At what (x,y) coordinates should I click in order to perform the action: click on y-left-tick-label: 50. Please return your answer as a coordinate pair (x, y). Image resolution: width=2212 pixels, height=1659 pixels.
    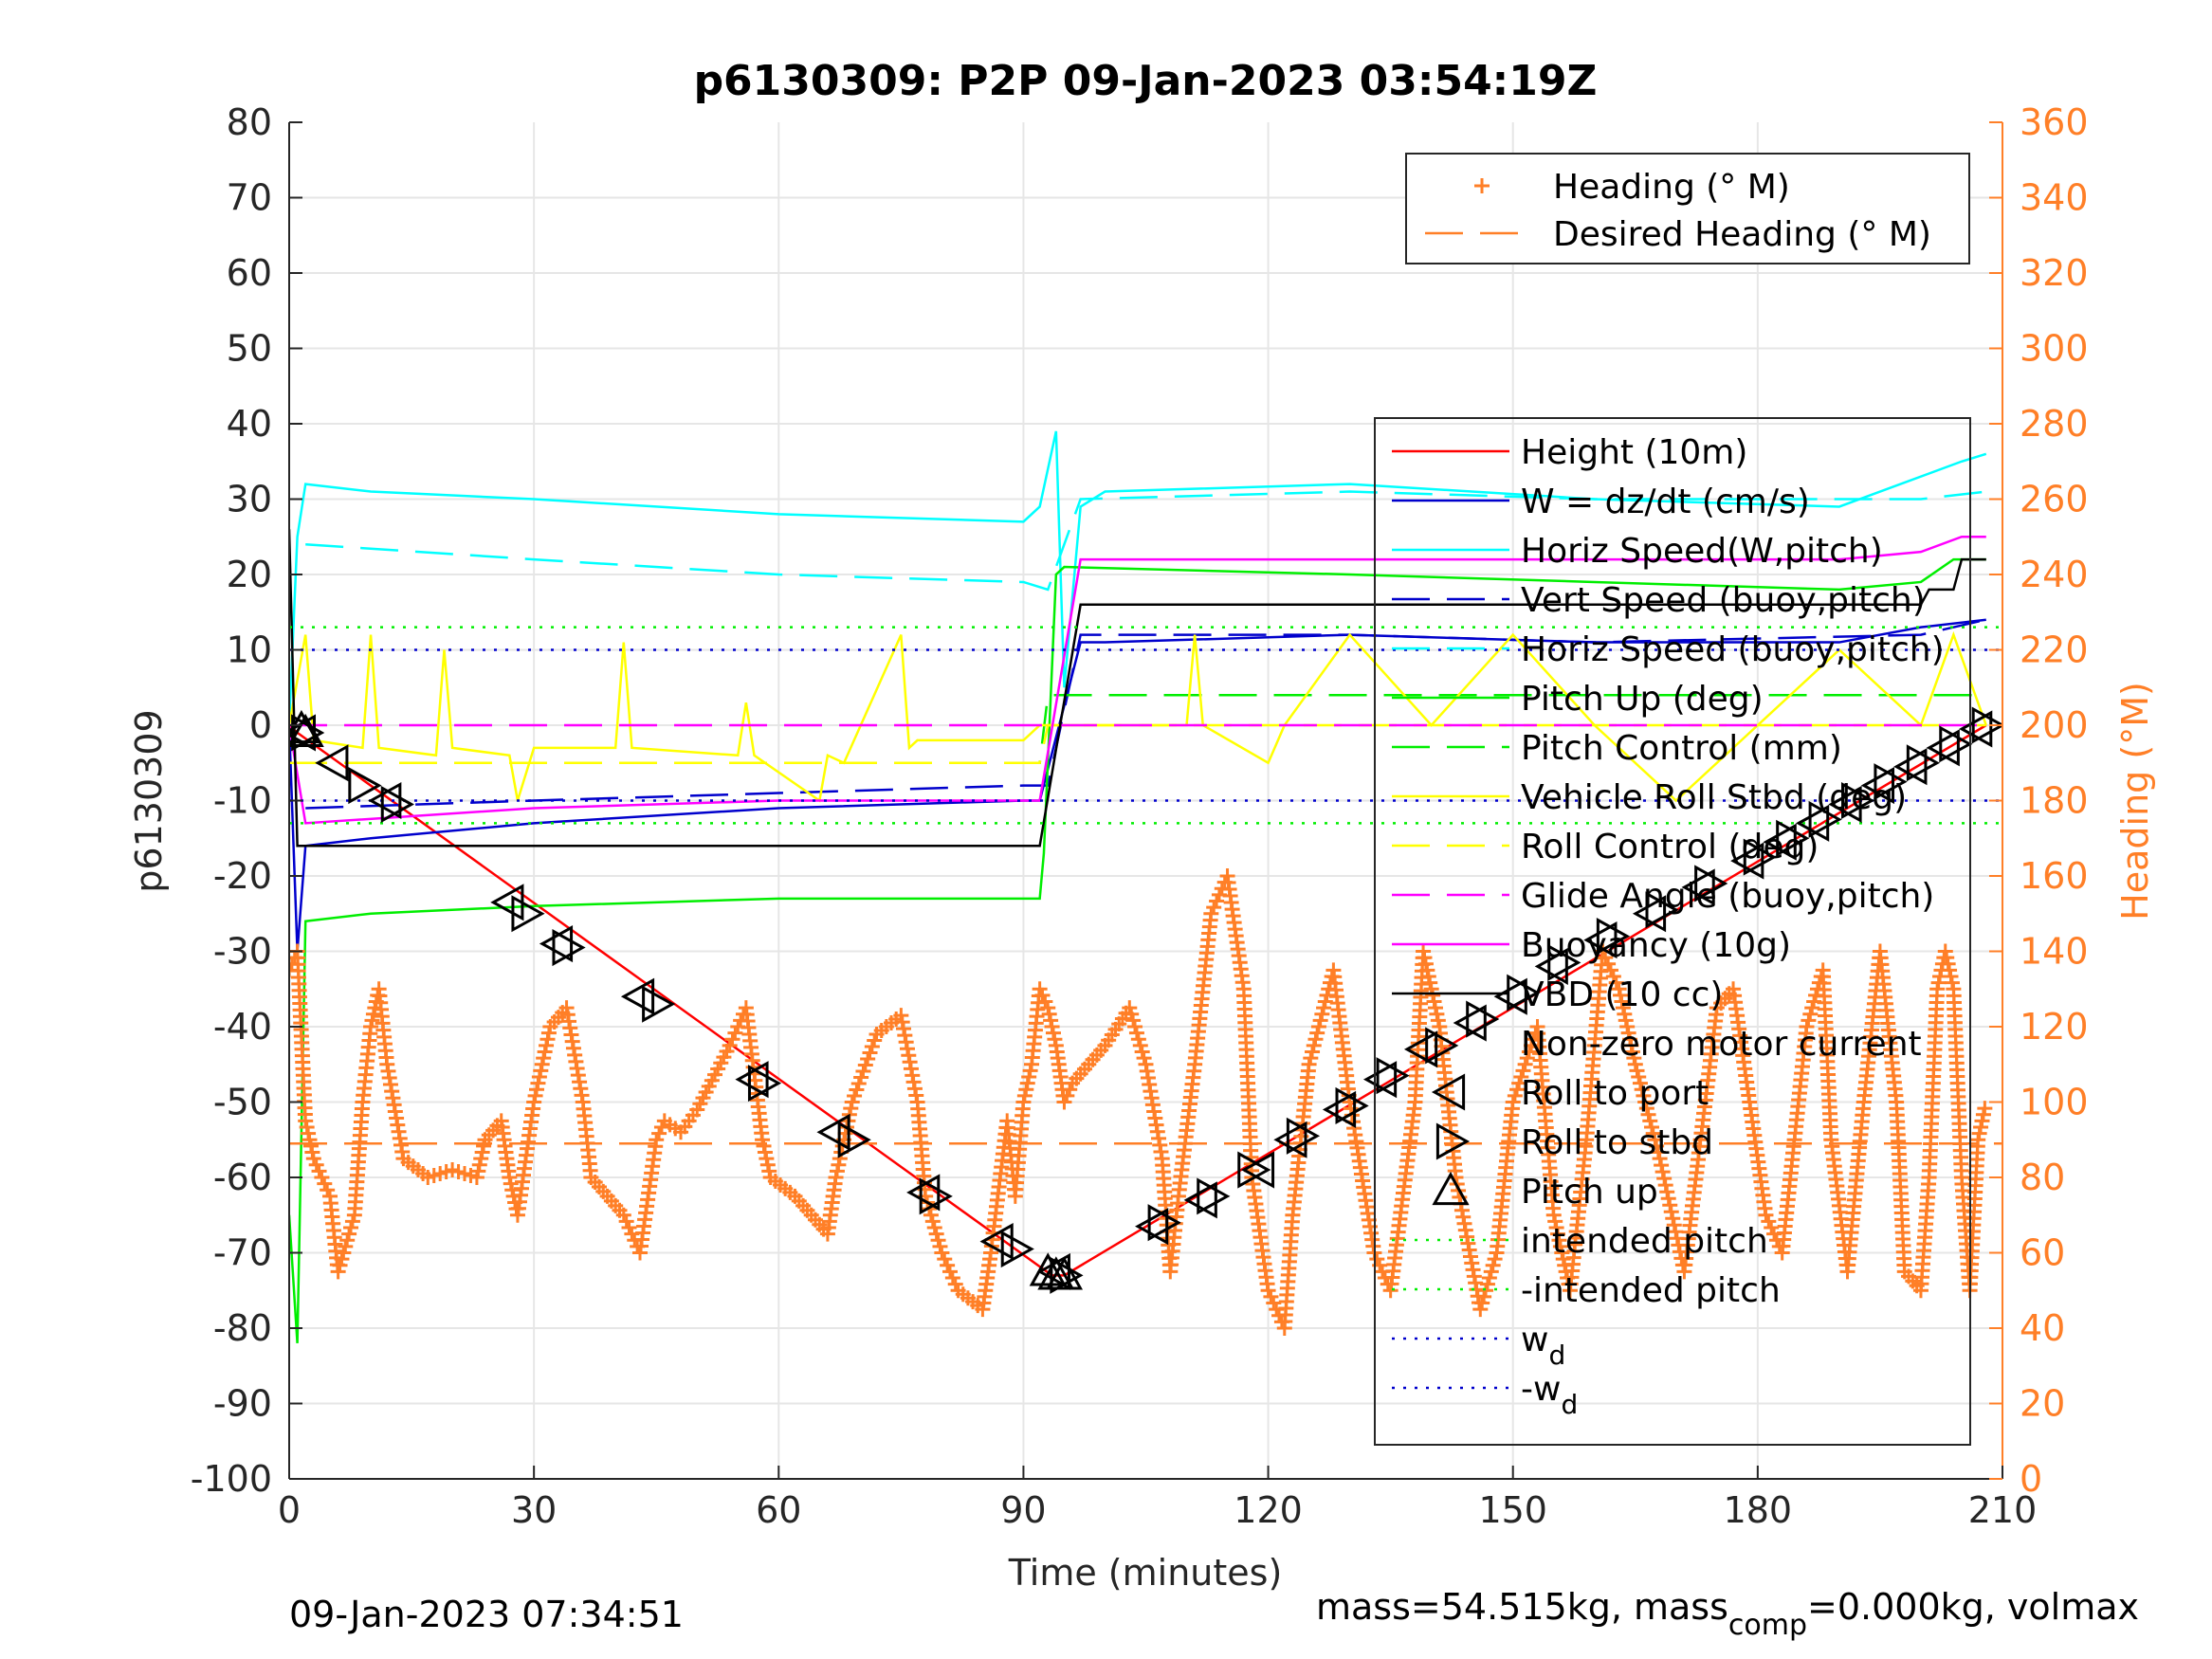
    Looking at the image, I should click on (249, 349).